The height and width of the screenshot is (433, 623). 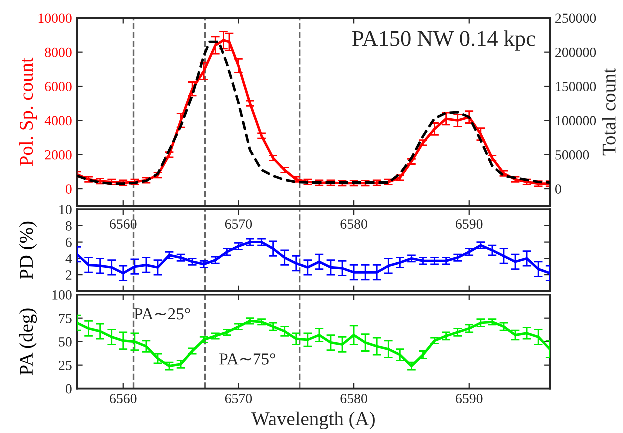 I want to click on y-tick-label: 10000, so click(x=55, y=19).